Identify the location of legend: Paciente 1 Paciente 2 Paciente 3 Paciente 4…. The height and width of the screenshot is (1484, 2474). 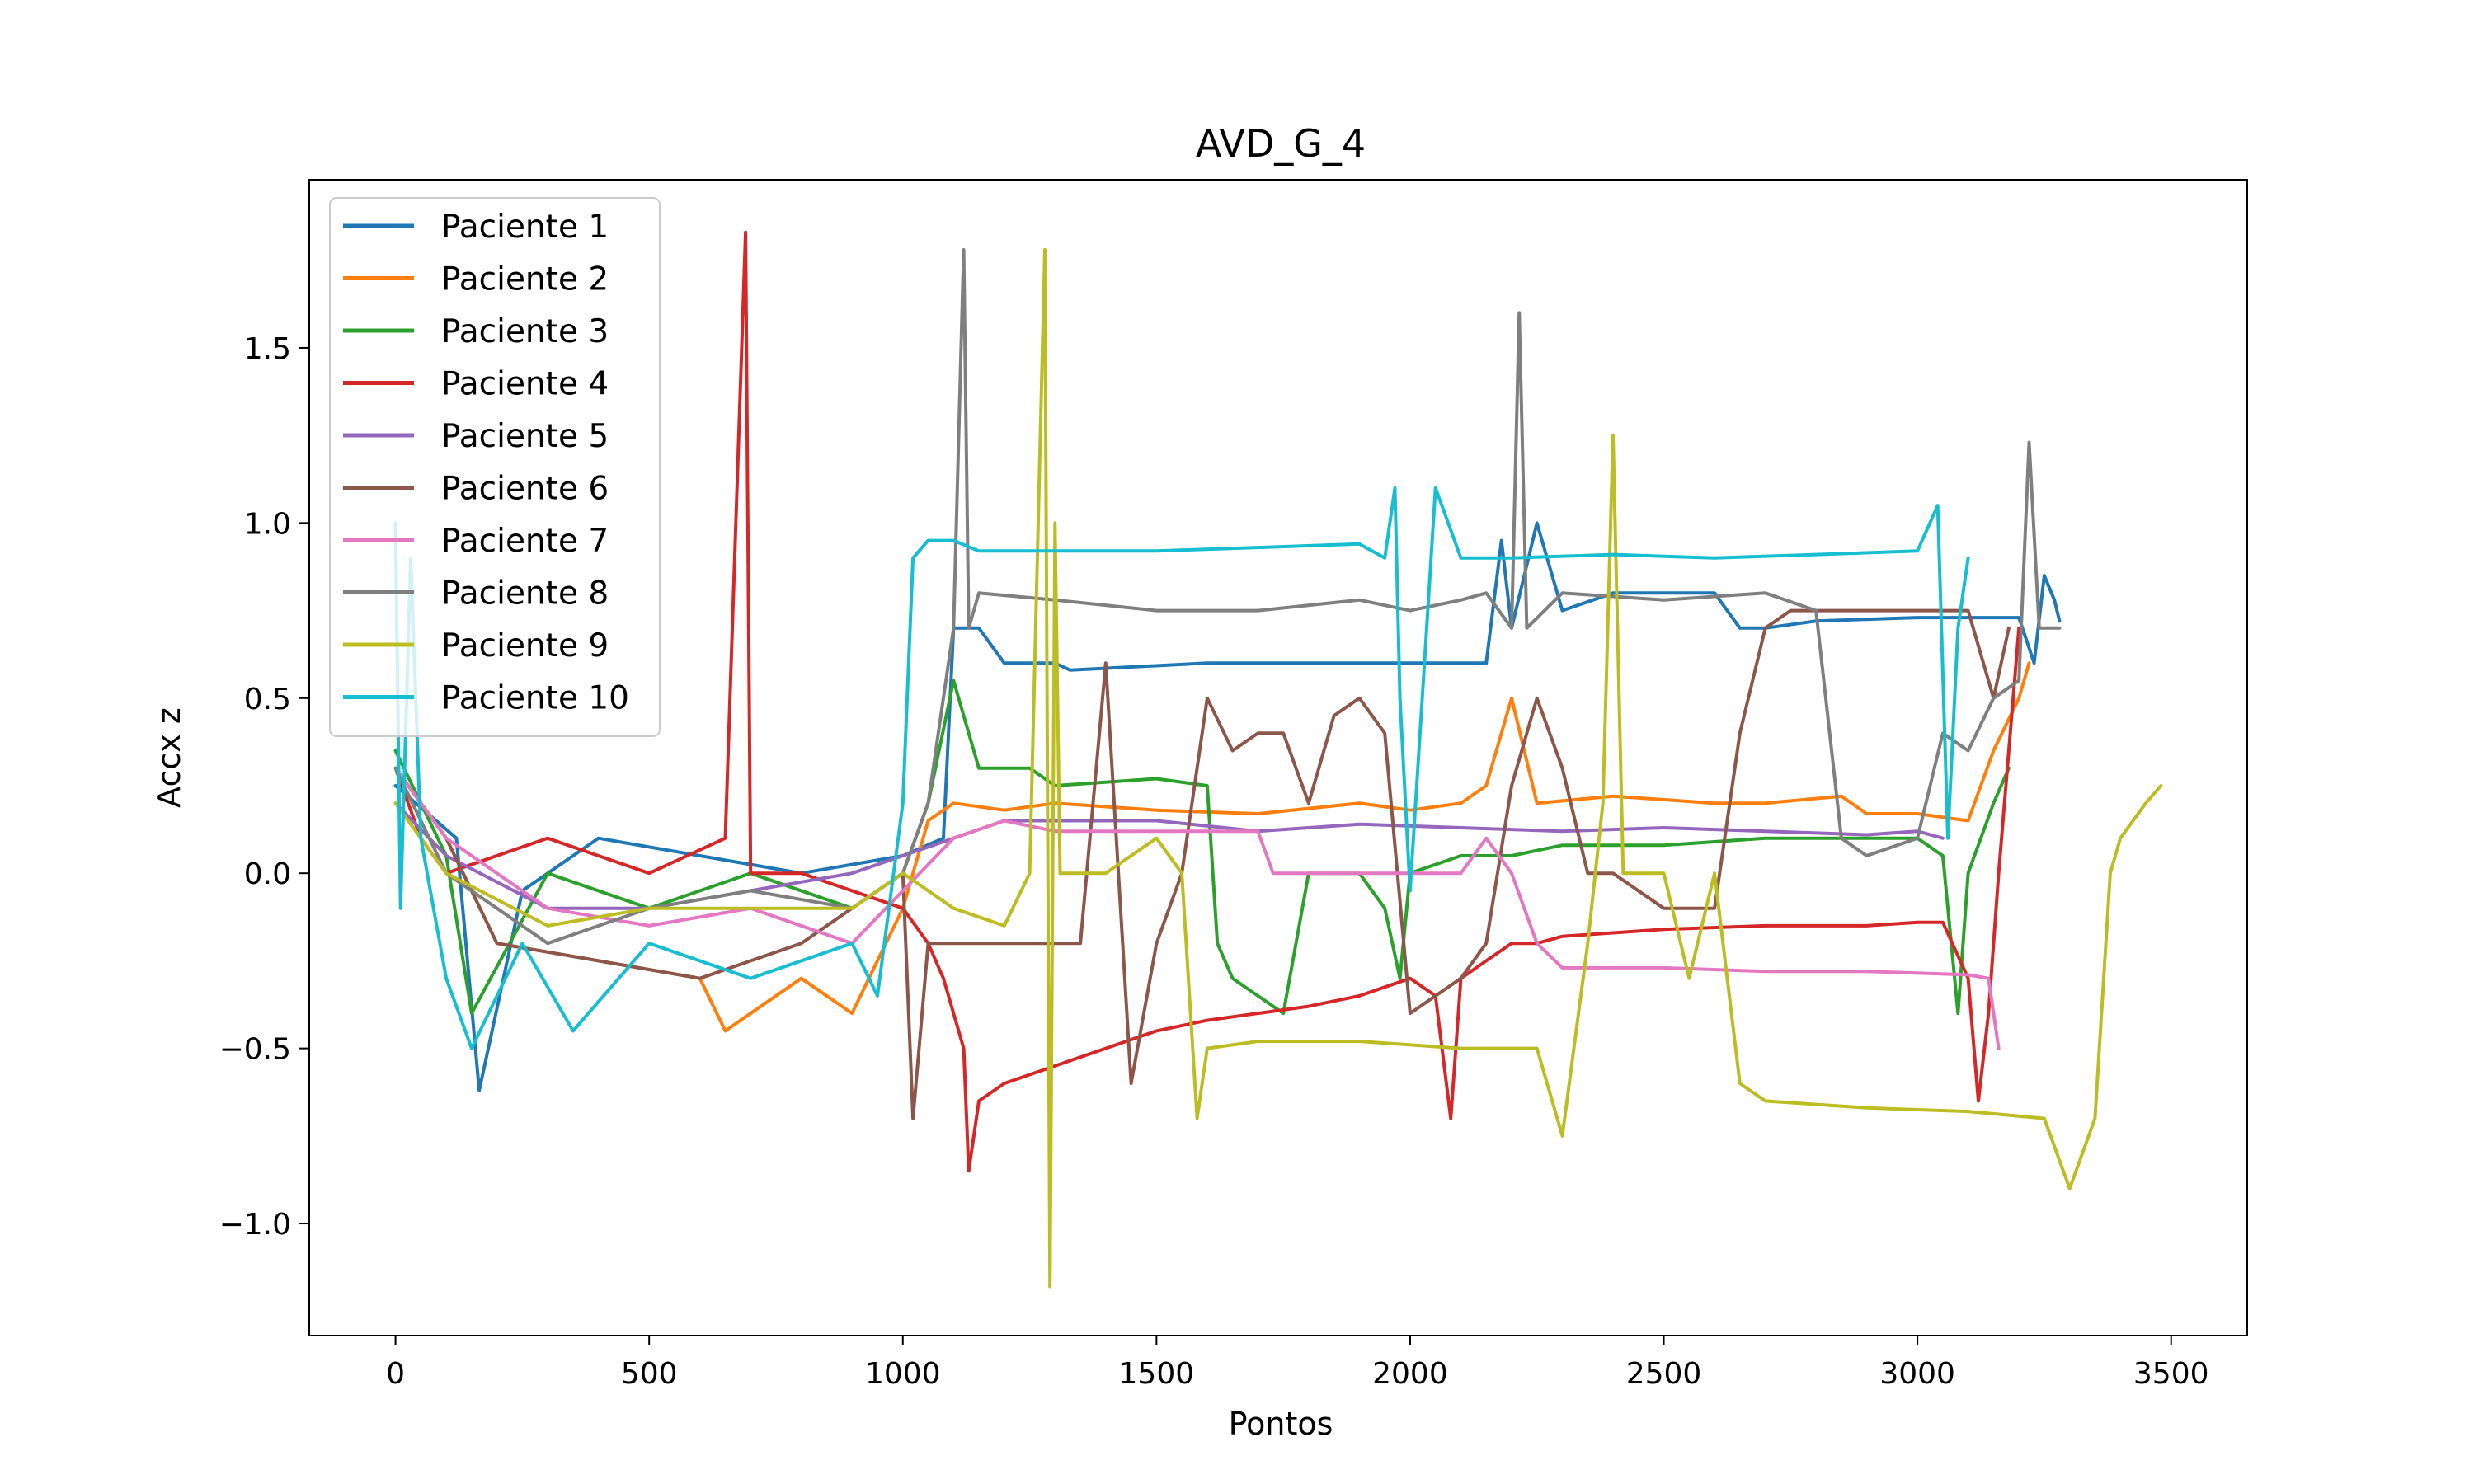
(495, 467).